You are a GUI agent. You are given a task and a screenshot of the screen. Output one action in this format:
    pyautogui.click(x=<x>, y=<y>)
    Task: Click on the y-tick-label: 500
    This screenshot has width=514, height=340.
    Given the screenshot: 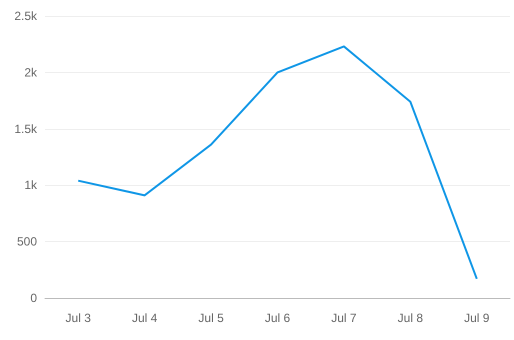 What is the action you would take?
    pyautogui.click(x=27, y=241)
    